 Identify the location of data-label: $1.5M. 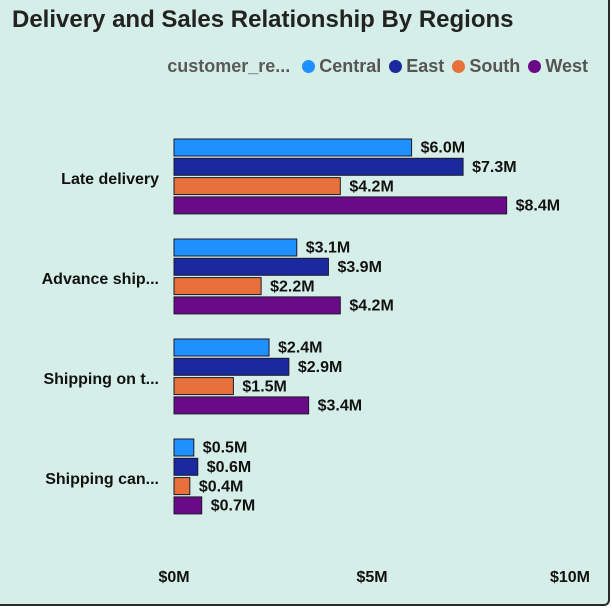
(264, 386).